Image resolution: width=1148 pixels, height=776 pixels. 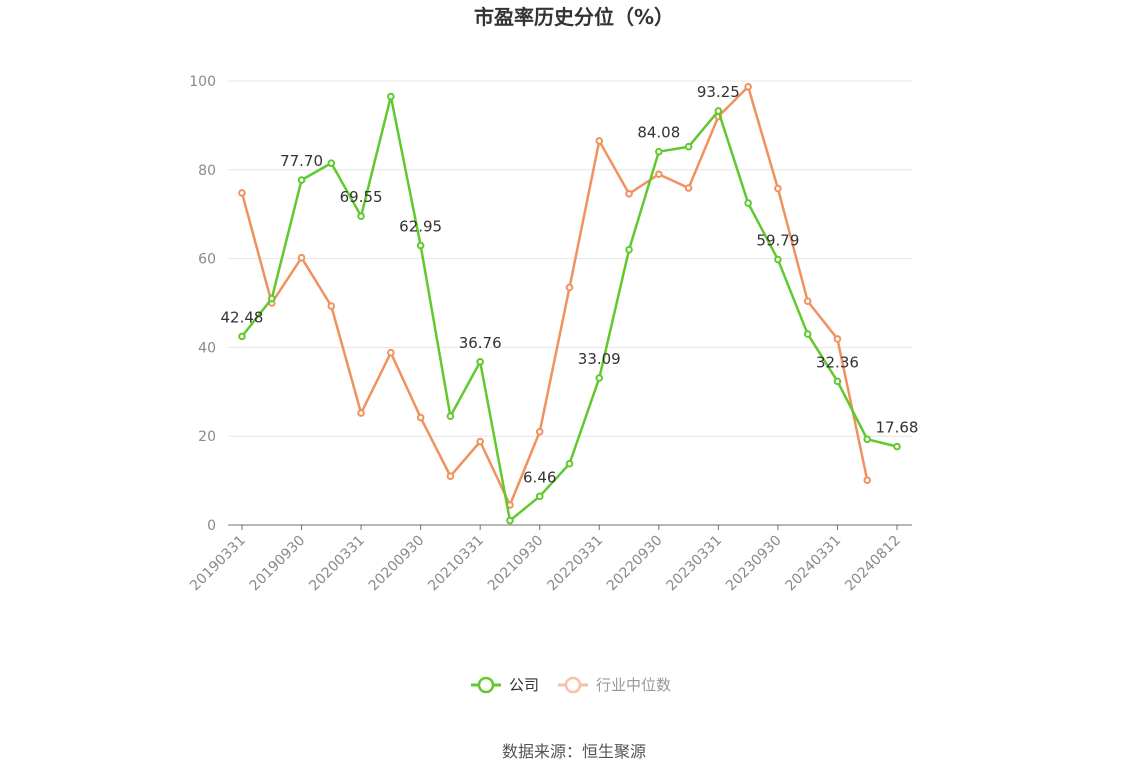 What do you see at coordinates (202, 304) in the screenshot?
I see `y-axis: 0 20 40 60 80 100` at bounding box center [202, 304].